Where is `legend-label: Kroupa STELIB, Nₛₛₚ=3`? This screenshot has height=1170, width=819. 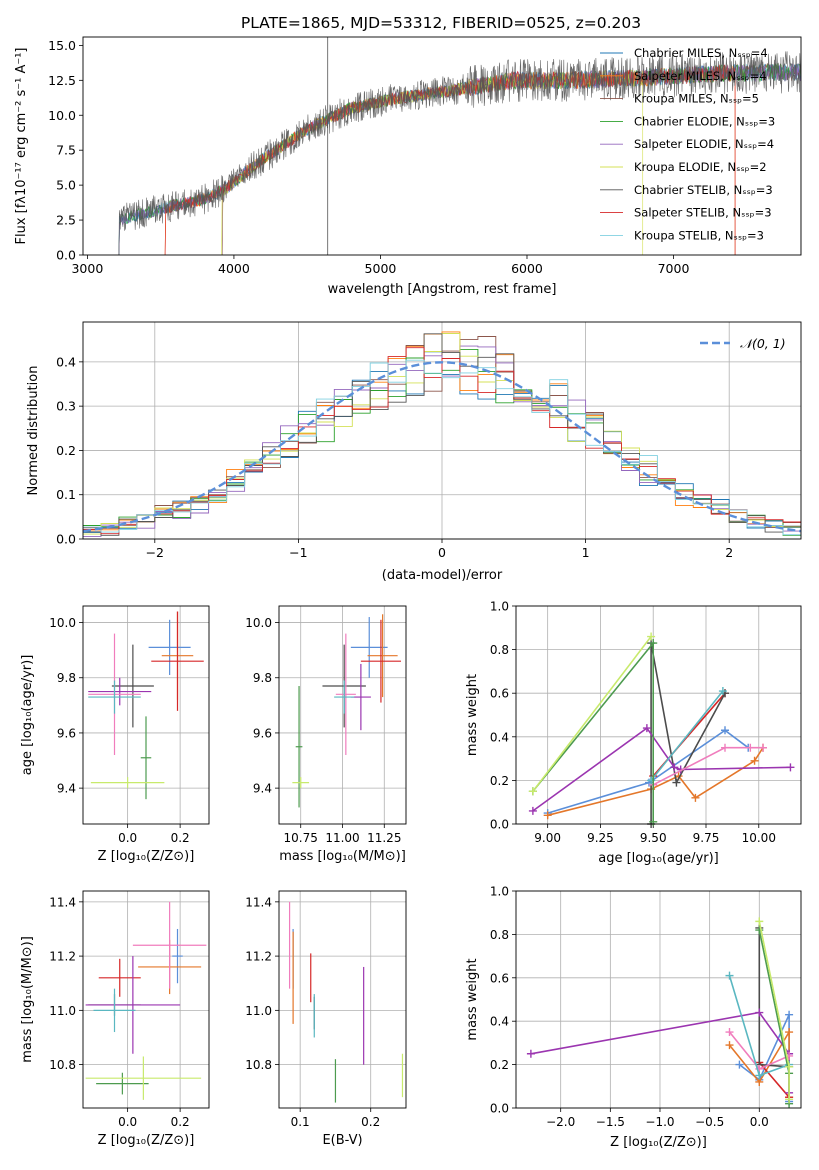 legend-label: Kroupa STELIB, Nₛₛₚ=3 is located at coordinates (699, 235).